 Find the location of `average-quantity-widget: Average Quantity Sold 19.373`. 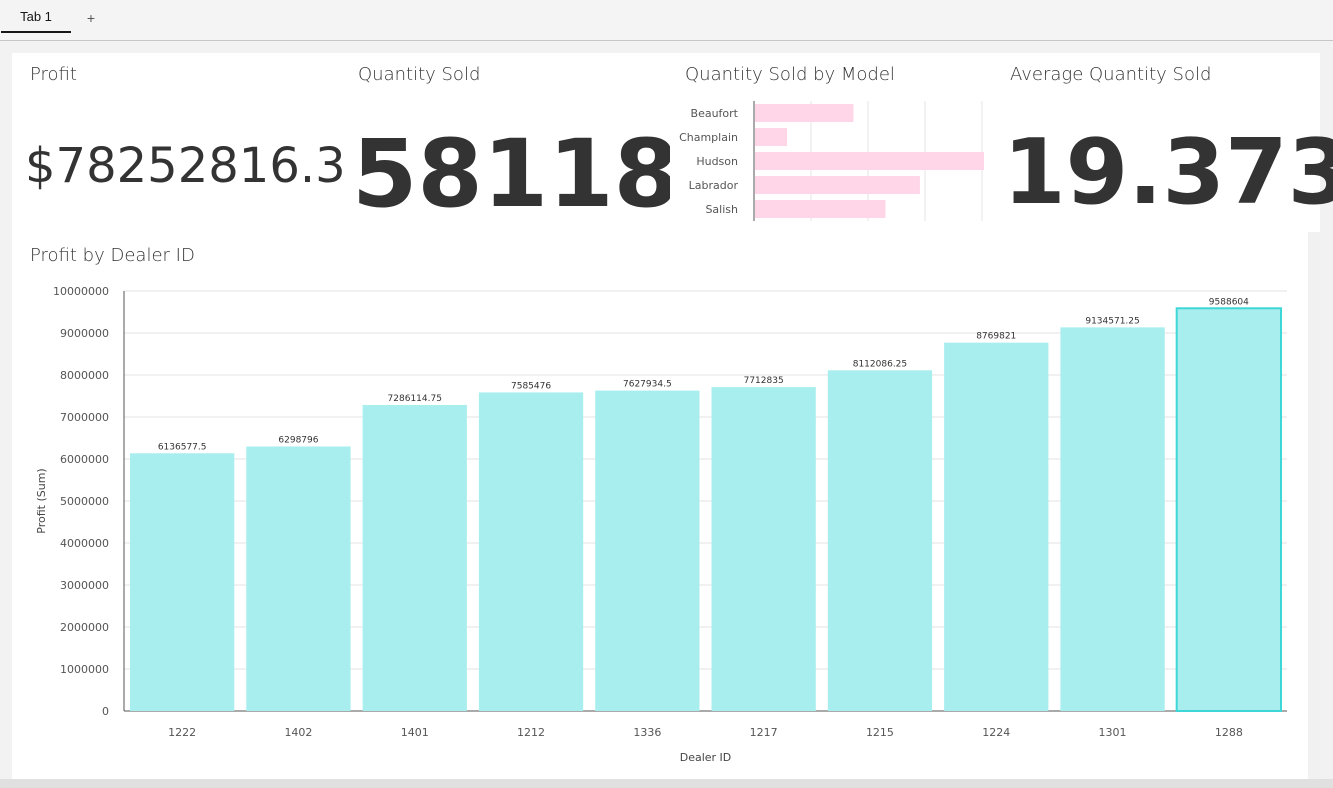

average-quantity-widget: Average Quantity Sold 19.373 is located at coordinates (1164, 143).